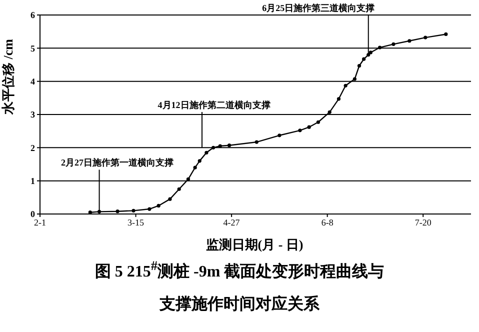  Describe the element at coordinates (40, 222) in the screenshot. I see `x-tick-label: 2-1` at that location.